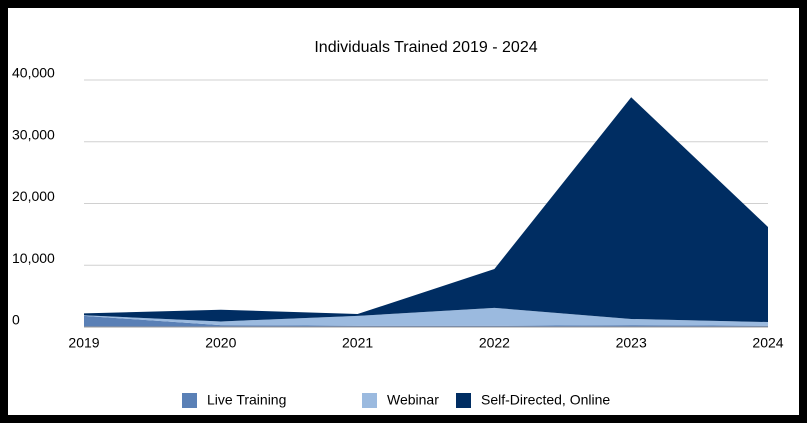 The width and height of the screenshot is (807, 423). Describe the element at coordinates (767, 343) in the screenshot. I see `x-tick-label: 2024` at that location.